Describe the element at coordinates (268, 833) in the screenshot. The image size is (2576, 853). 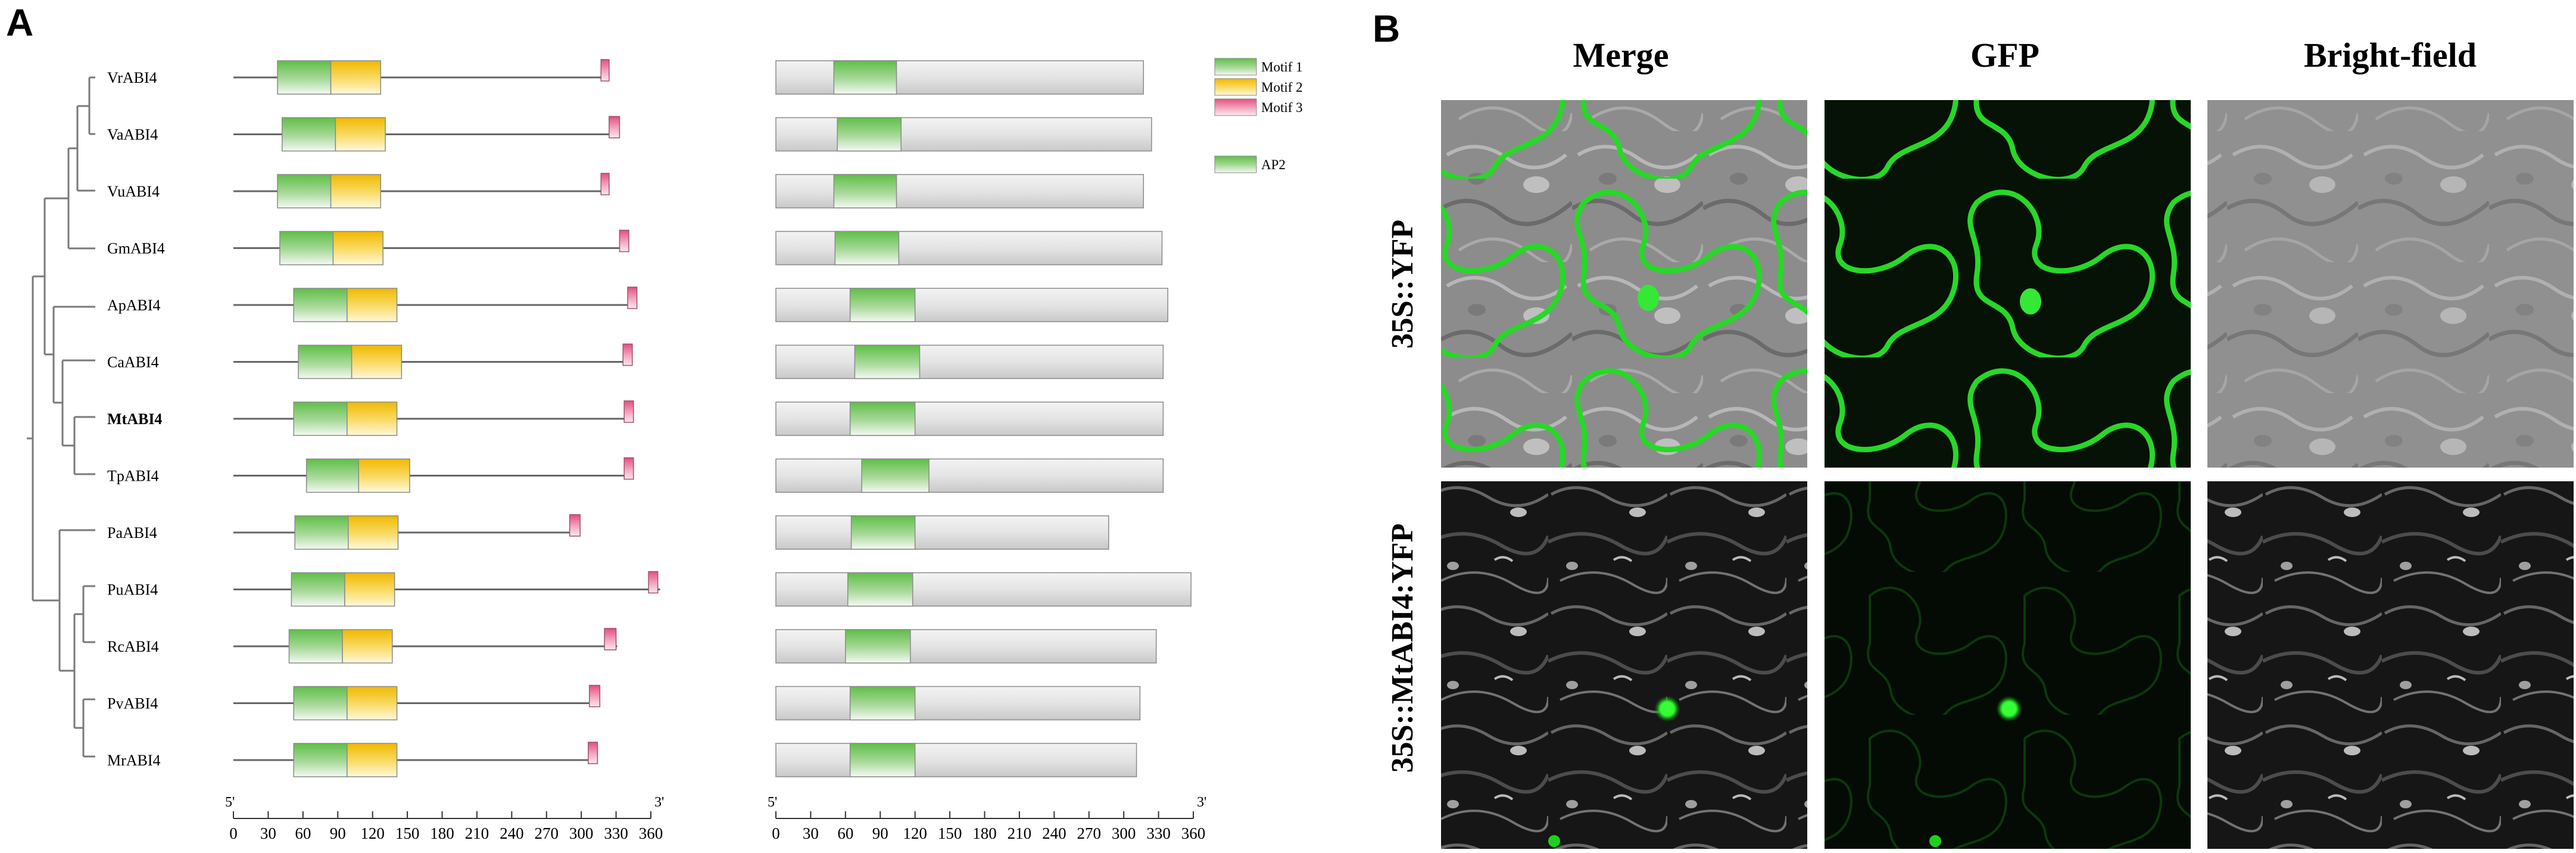
I see `axis-tick-label: 30` at that location.